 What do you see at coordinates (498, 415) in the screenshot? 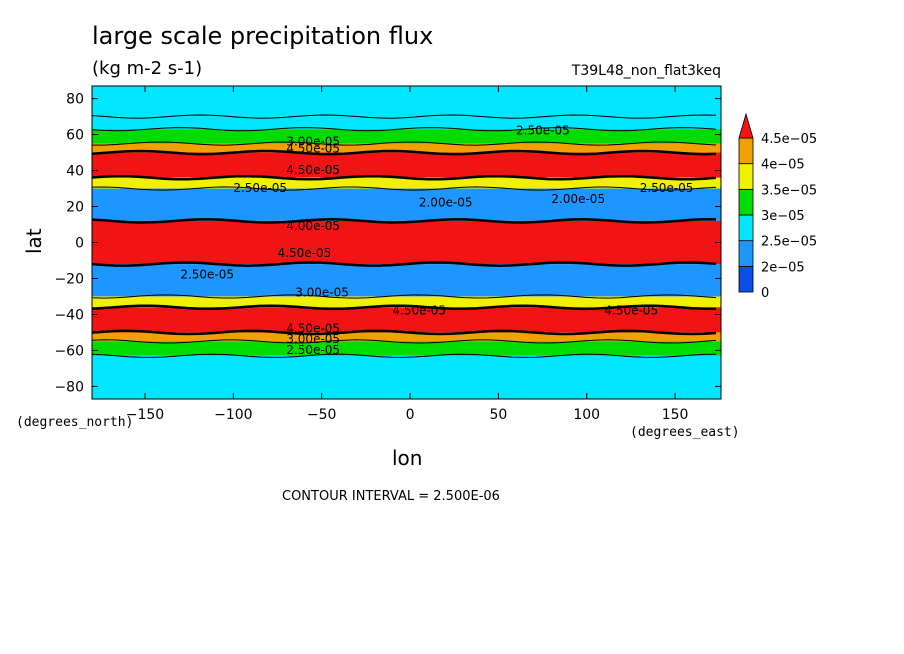
I see `x-tick-label: 50` at bounding box center [498, 415].